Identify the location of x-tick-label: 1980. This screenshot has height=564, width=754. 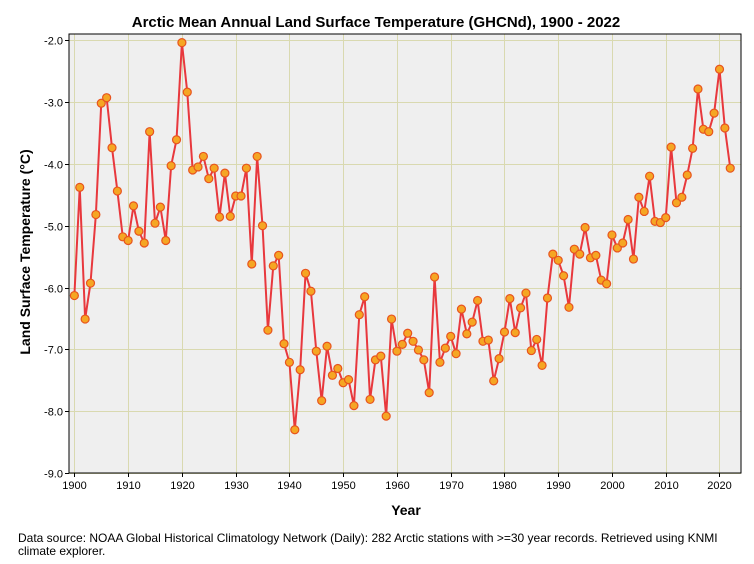
(504, 486).